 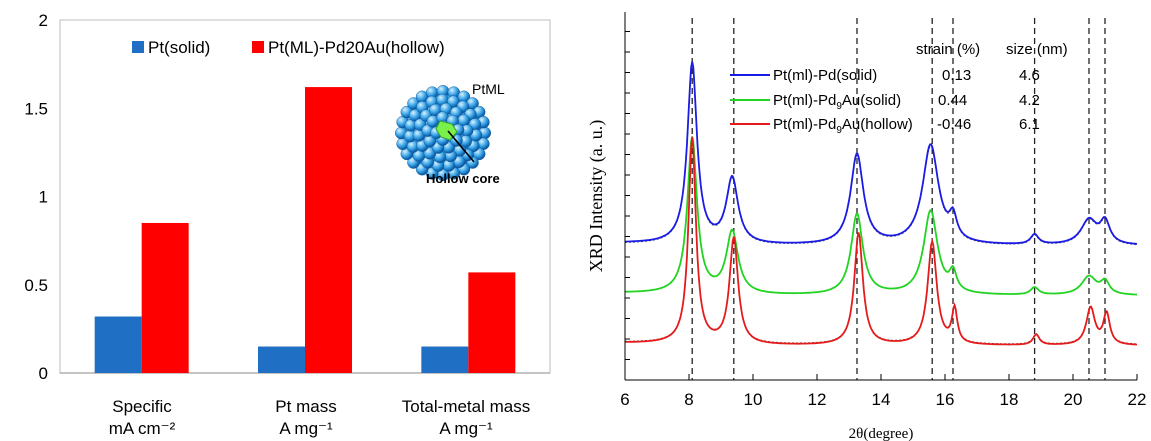 What do you see at coordinates (624, 399) in the screenshot?
I see `xrd-x-tick-label: 6` at bounding box center [624, 399].